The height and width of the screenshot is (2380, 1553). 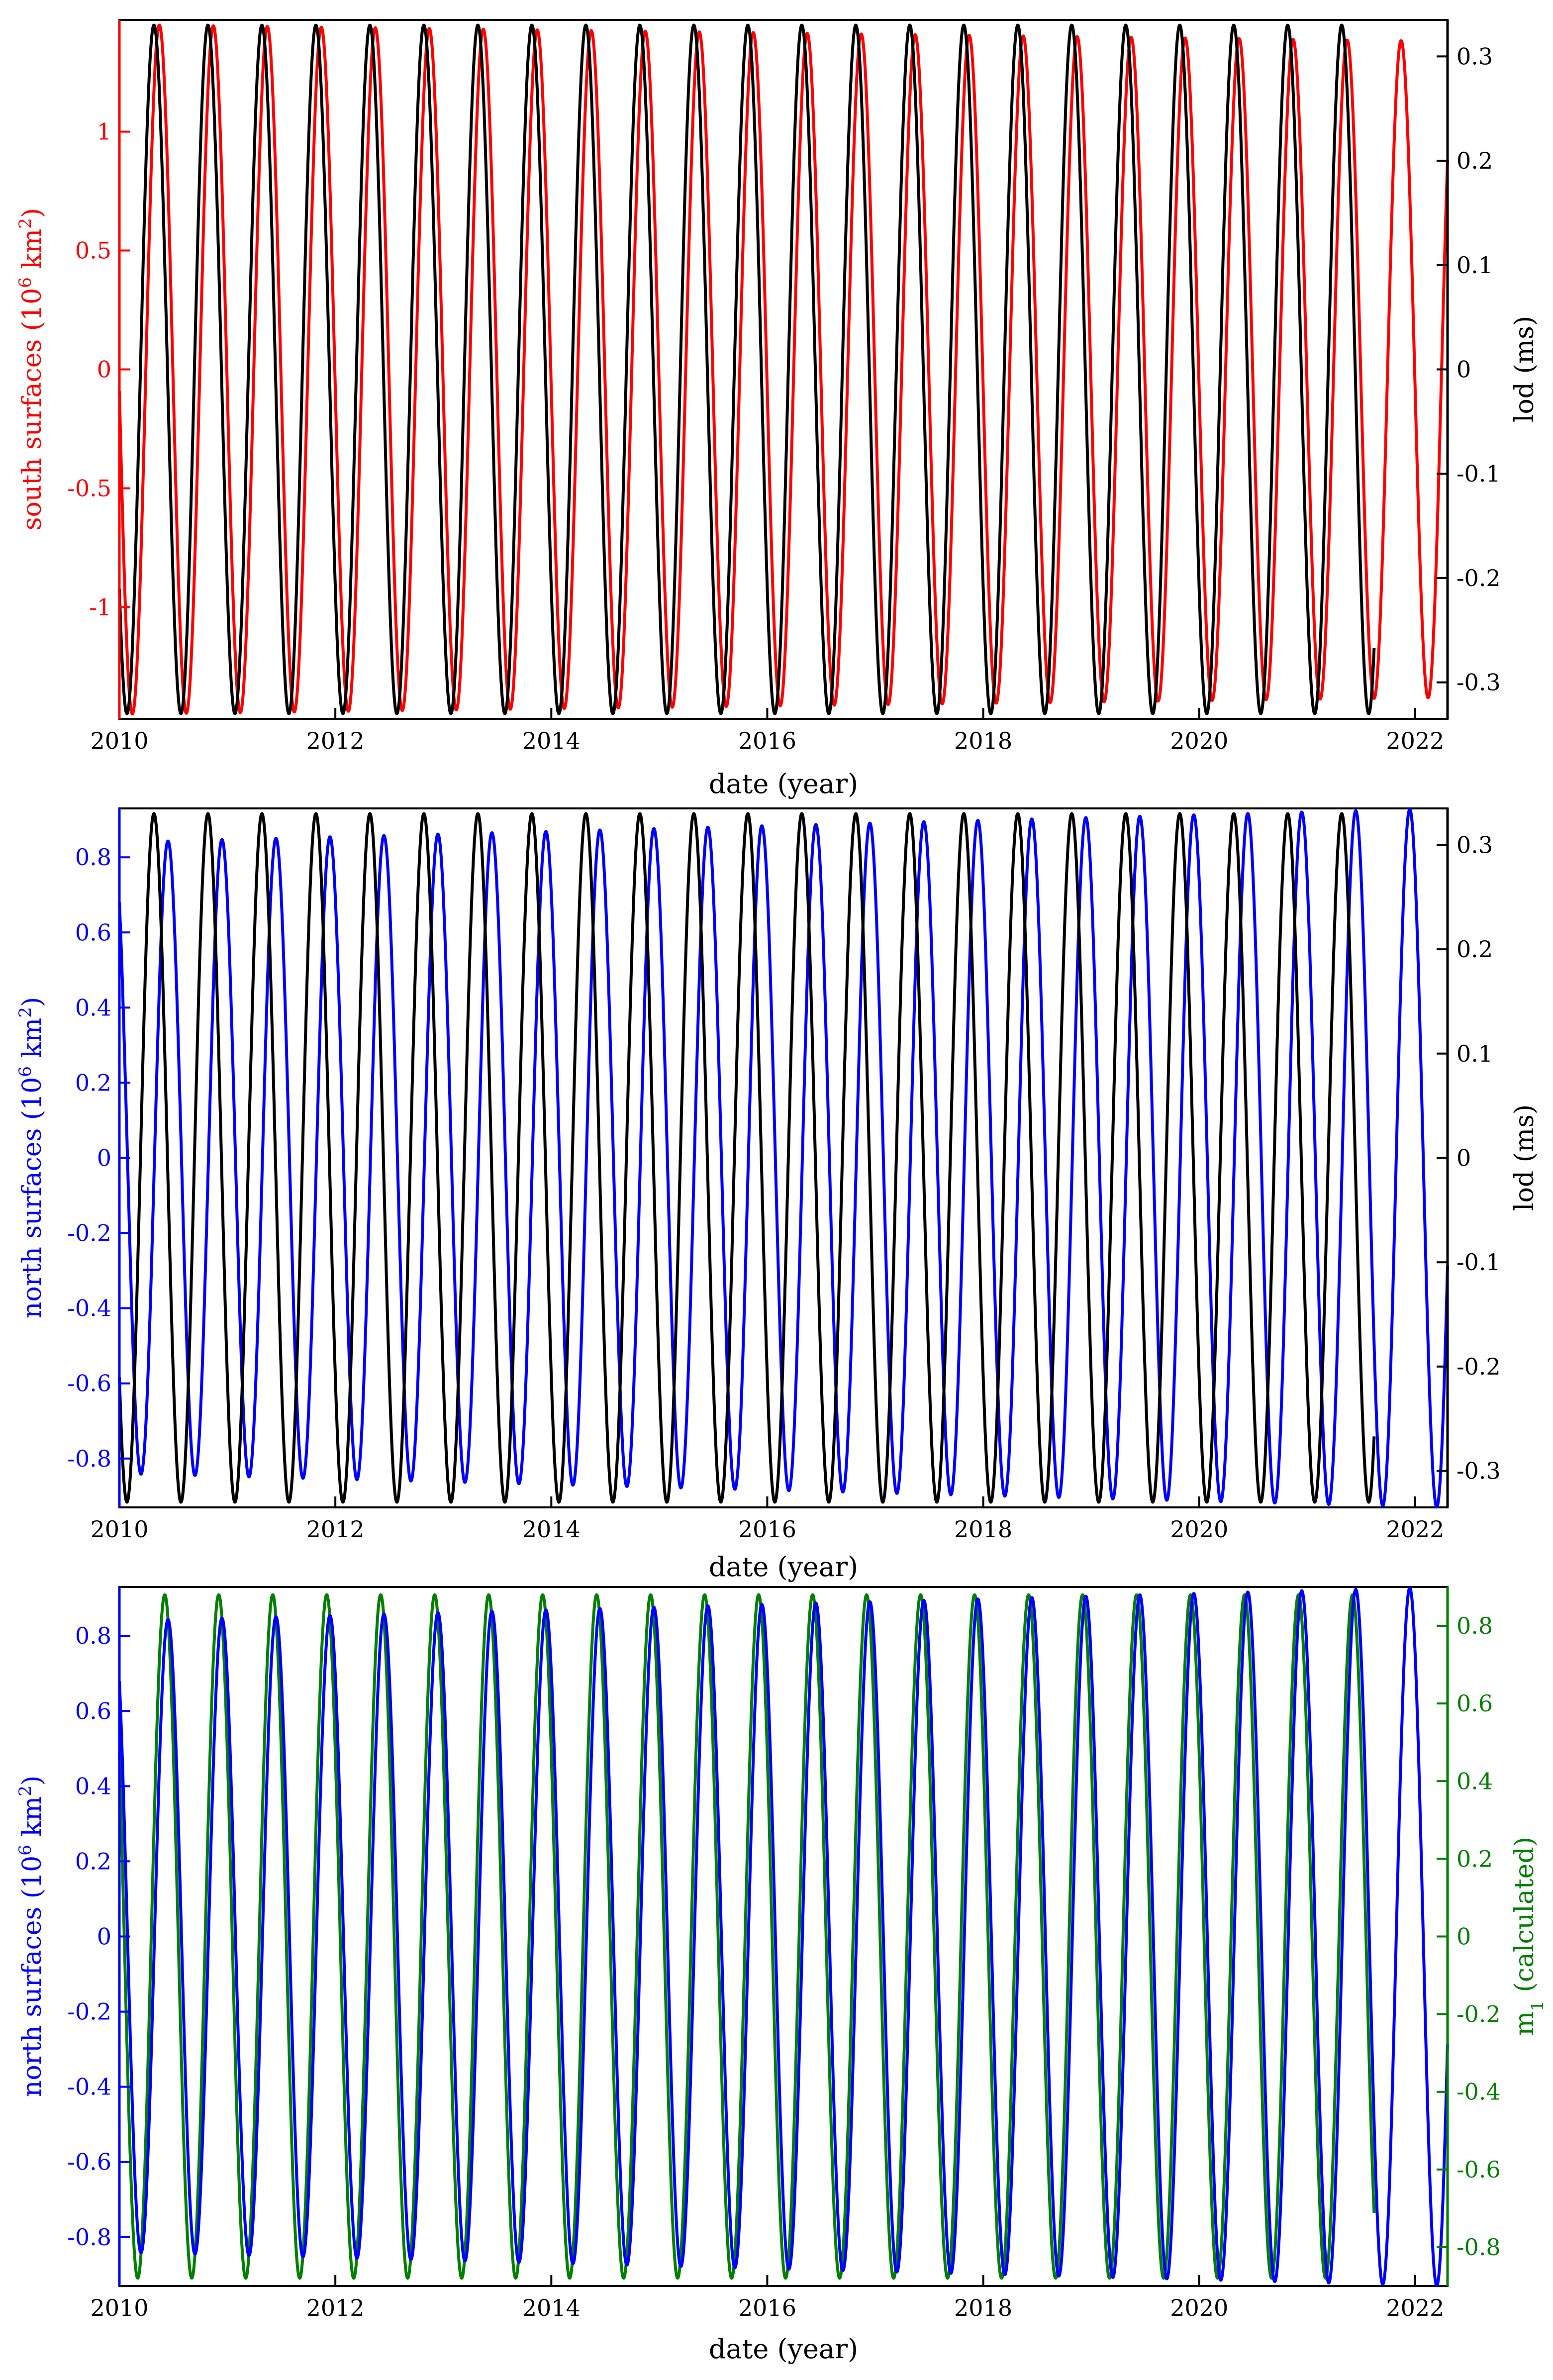 What do you see at coordinates (784, 783) in the screenshot?
I see `x-axis-title-top: date (year)` at bounding box center [784, 783].